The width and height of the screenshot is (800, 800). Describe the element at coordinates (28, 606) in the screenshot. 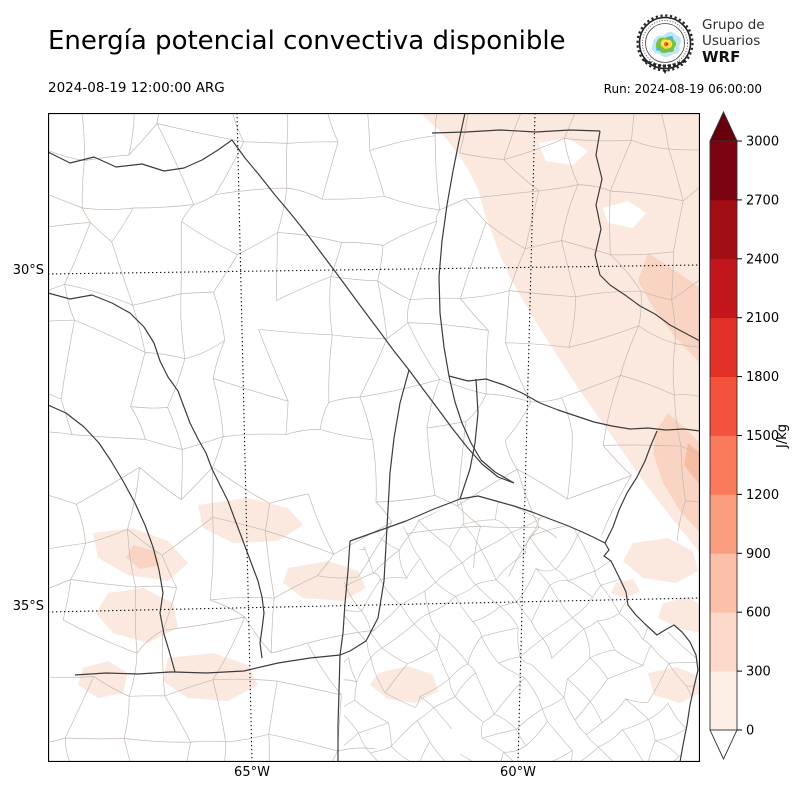

I see `lat-tick-label: 35°S` at that location.